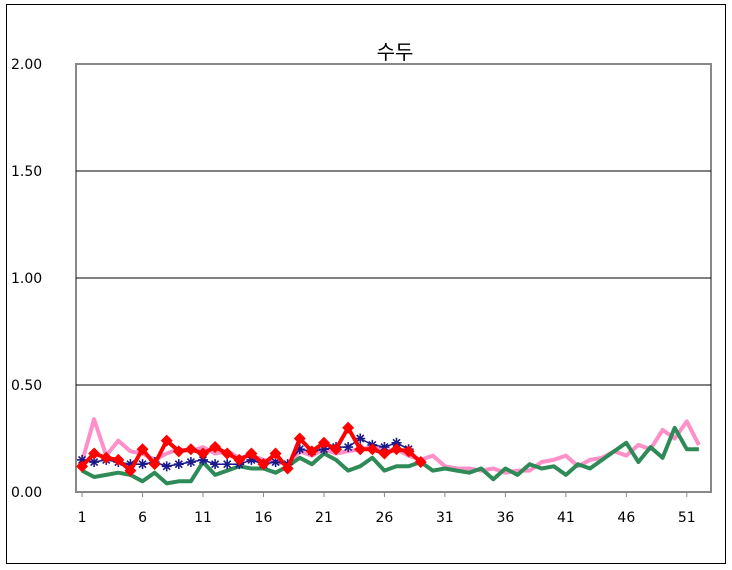 This screenshot has width=732, height=570. What do you see at coordinates (324, 518) in the screenshot?
I see `x-tick-label: 21` at bounding box center [324, 518].